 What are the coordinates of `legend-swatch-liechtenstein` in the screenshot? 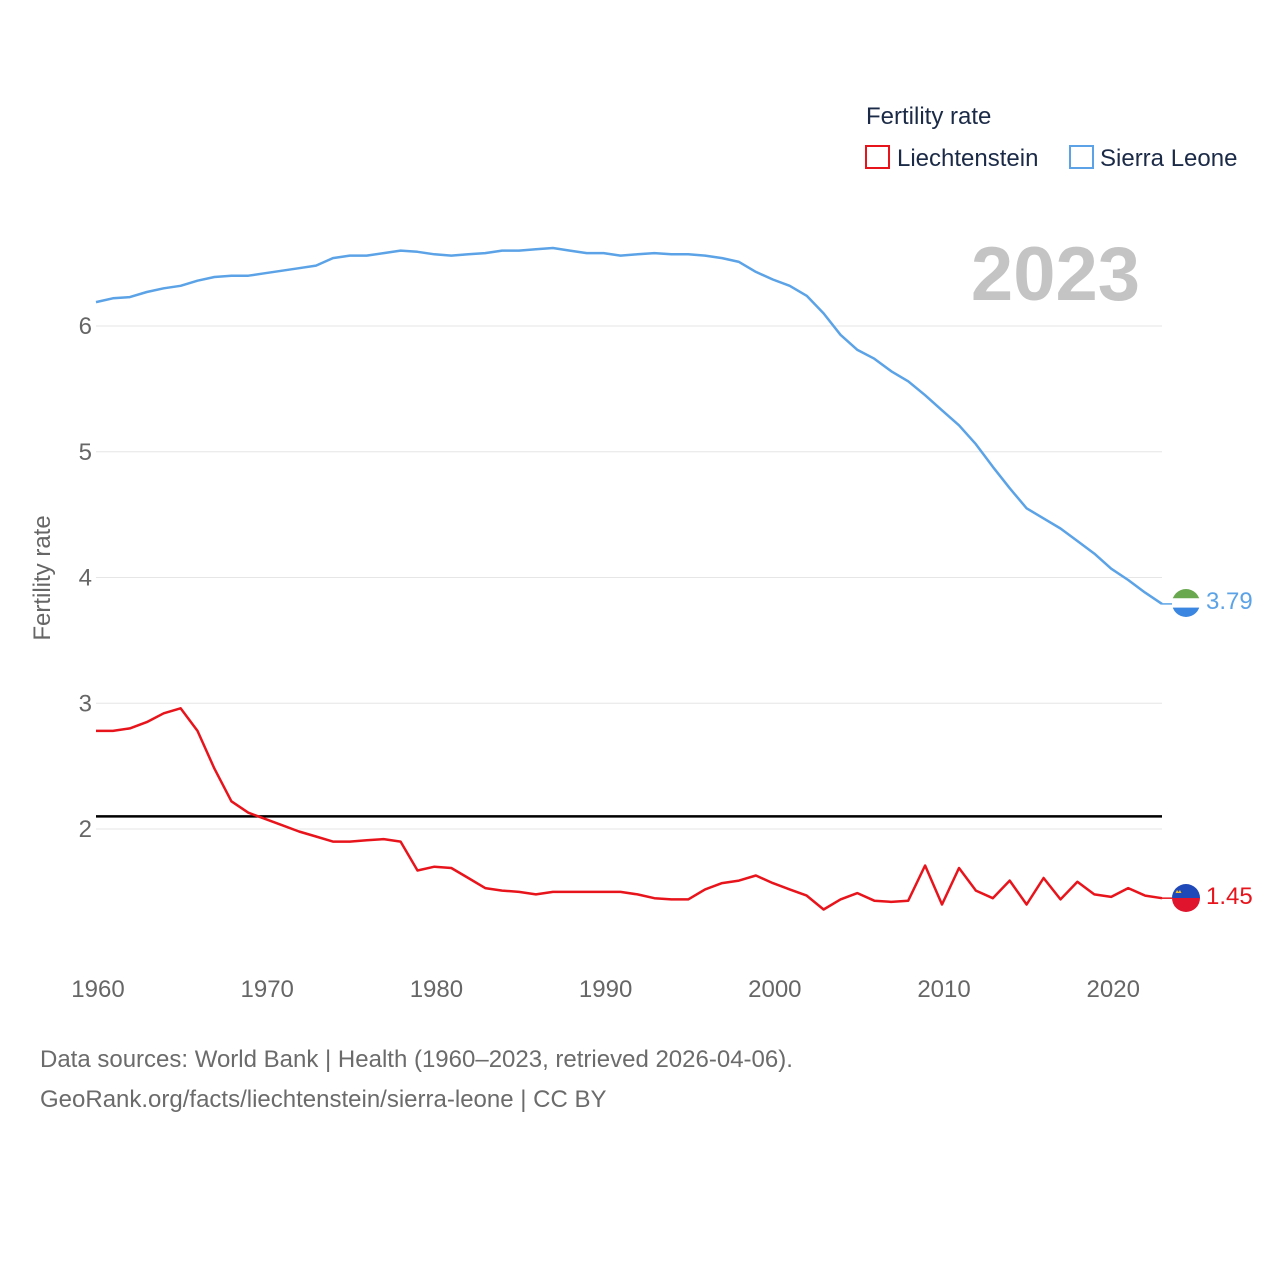 It's located at (877, 157).